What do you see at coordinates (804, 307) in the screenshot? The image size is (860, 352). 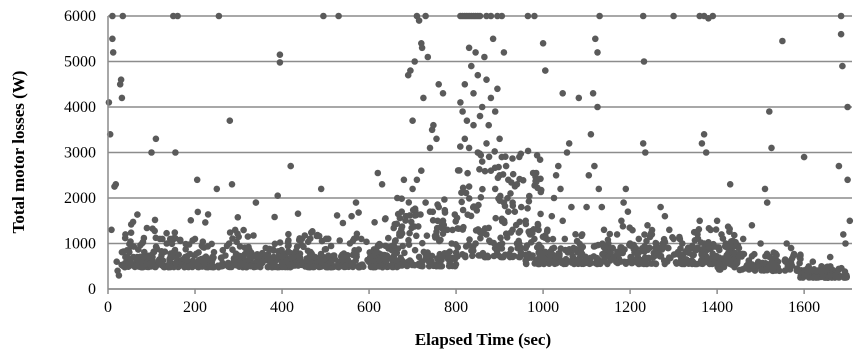 I see `x-tick-label: 1600` at bounding box center [804, 307].